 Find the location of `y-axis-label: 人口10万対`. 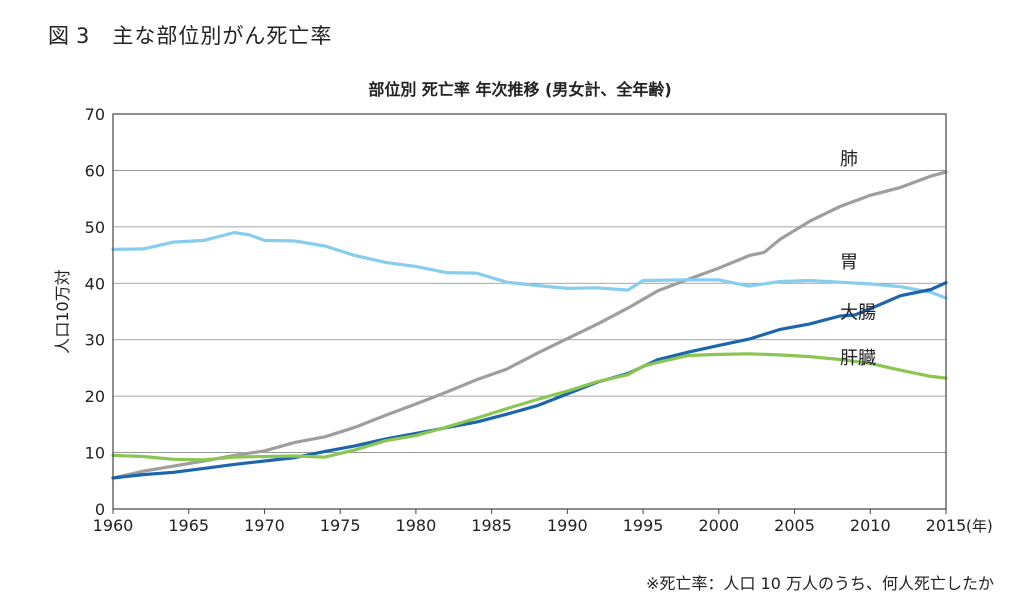

y-axis-label: 人口10万対 is located at coordinates (62, 311).